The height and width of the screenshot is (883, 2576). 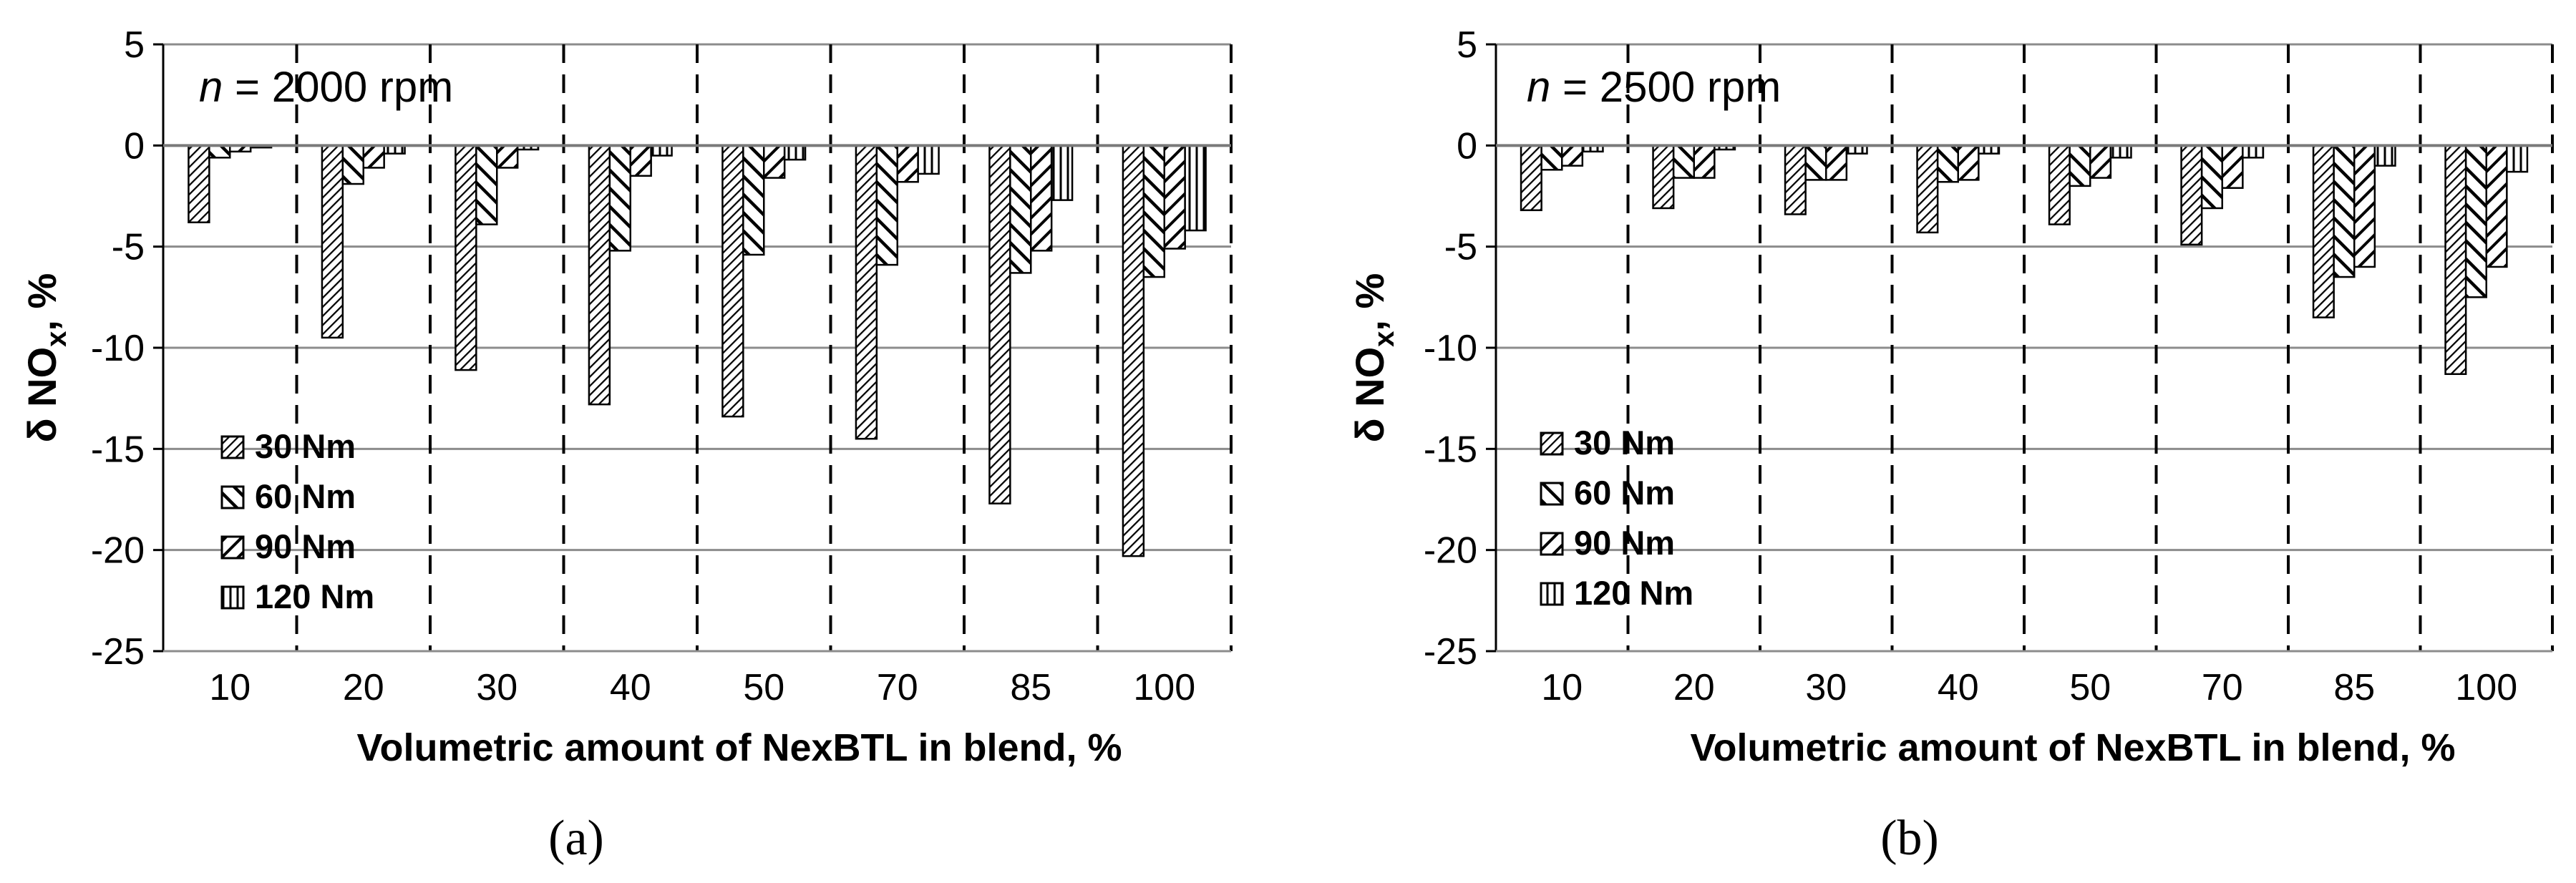 I want to click on y-tick-label: -10, so click(x=1450, y=348).